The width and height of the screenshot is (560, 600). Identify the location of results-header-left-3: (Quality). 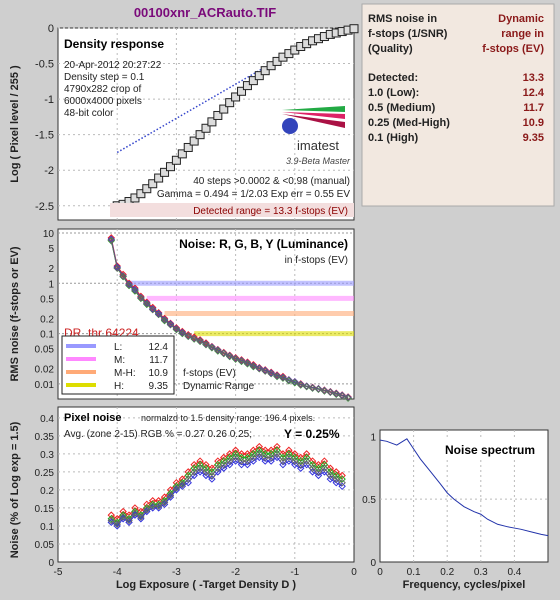
(390, 49).